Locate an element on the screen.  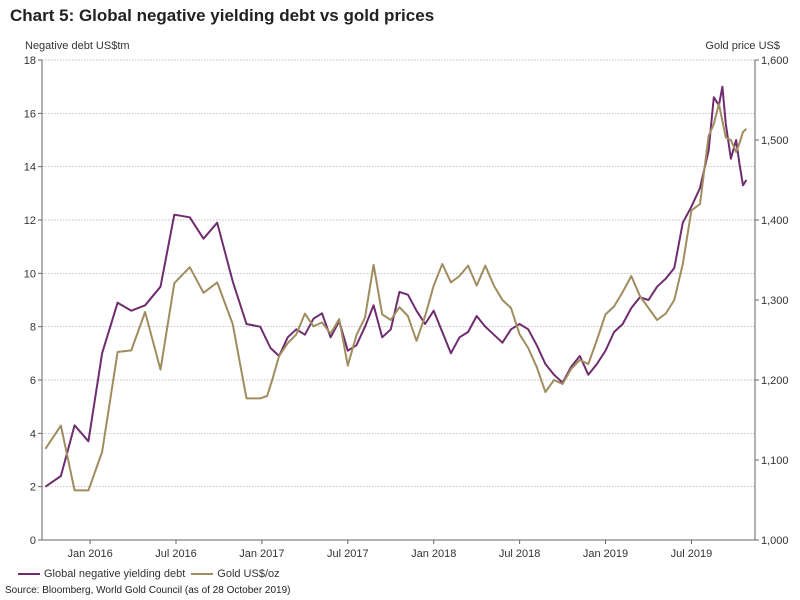
left-axis-tick-label: 2 is located at coordinates (33, 488).